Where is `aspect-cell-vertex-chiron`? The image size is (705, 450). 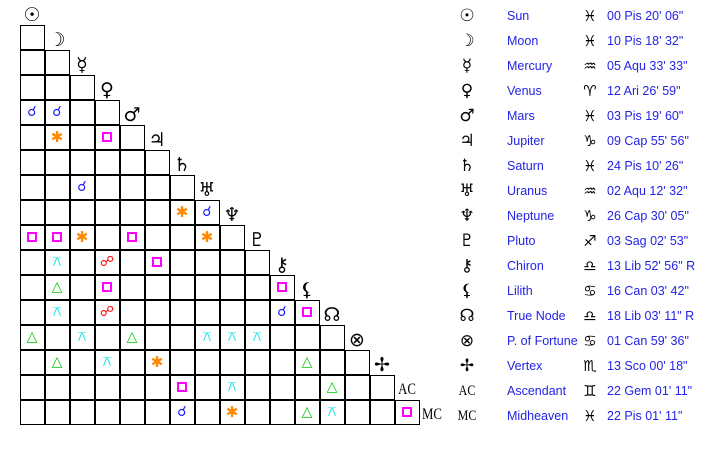
aspect-cell-vertex-chiron is located at coordinates (282, 362).